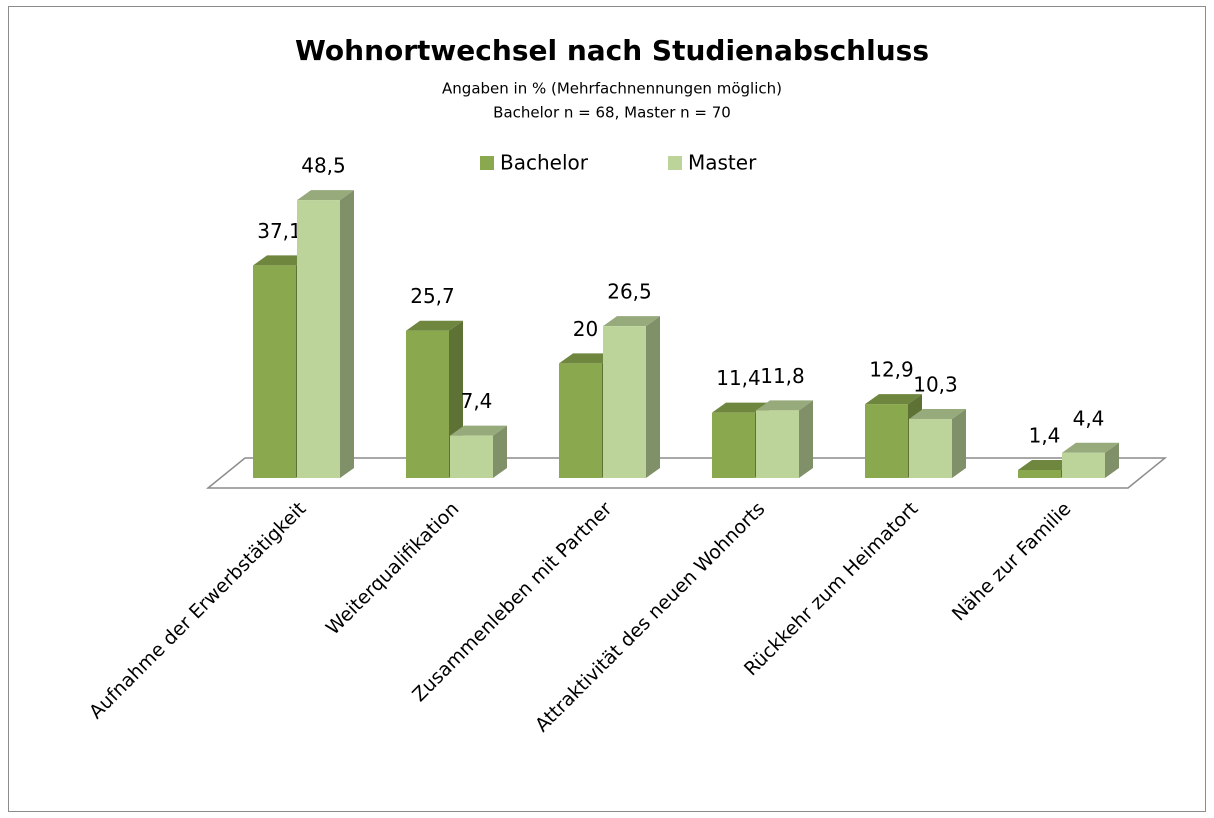  I want to click on chart-subtitle: Angaben in % (Mehrfachnennungen möglich), so click(612, 89).